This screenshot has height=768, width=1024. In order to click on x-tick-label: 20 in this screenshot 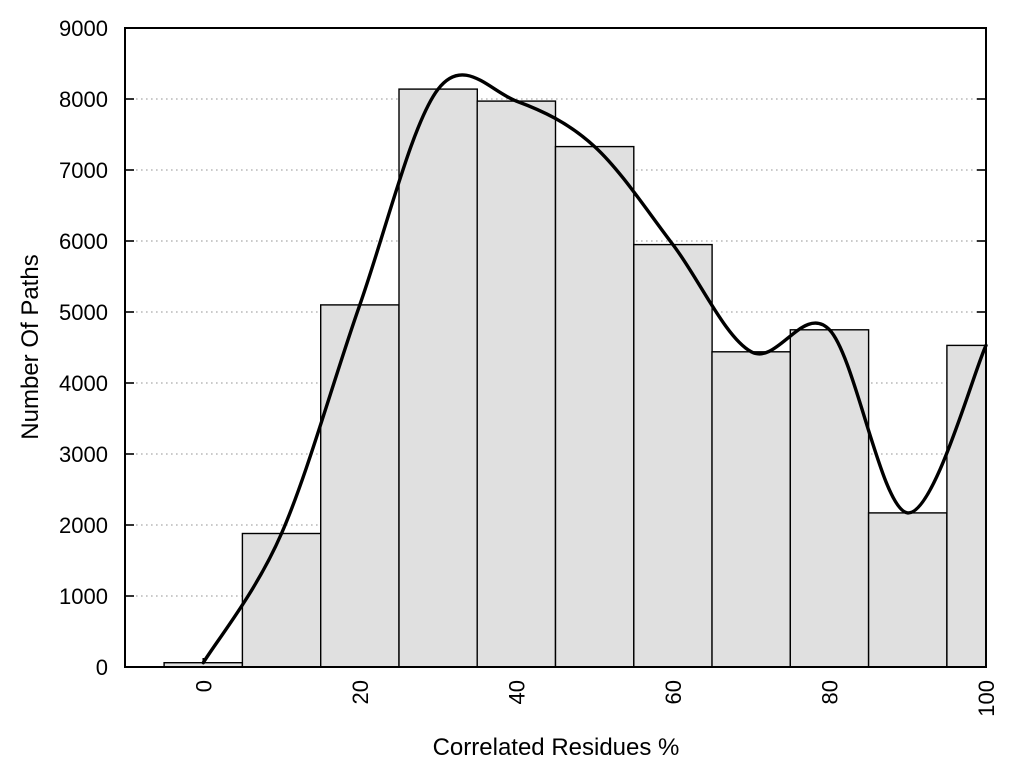, I will do `click(360, 692)`.